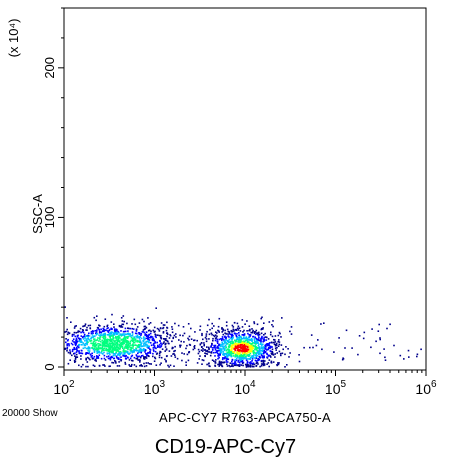 This screenshot has width=451, height=474. I want to click on data-points, so click(243, 337).